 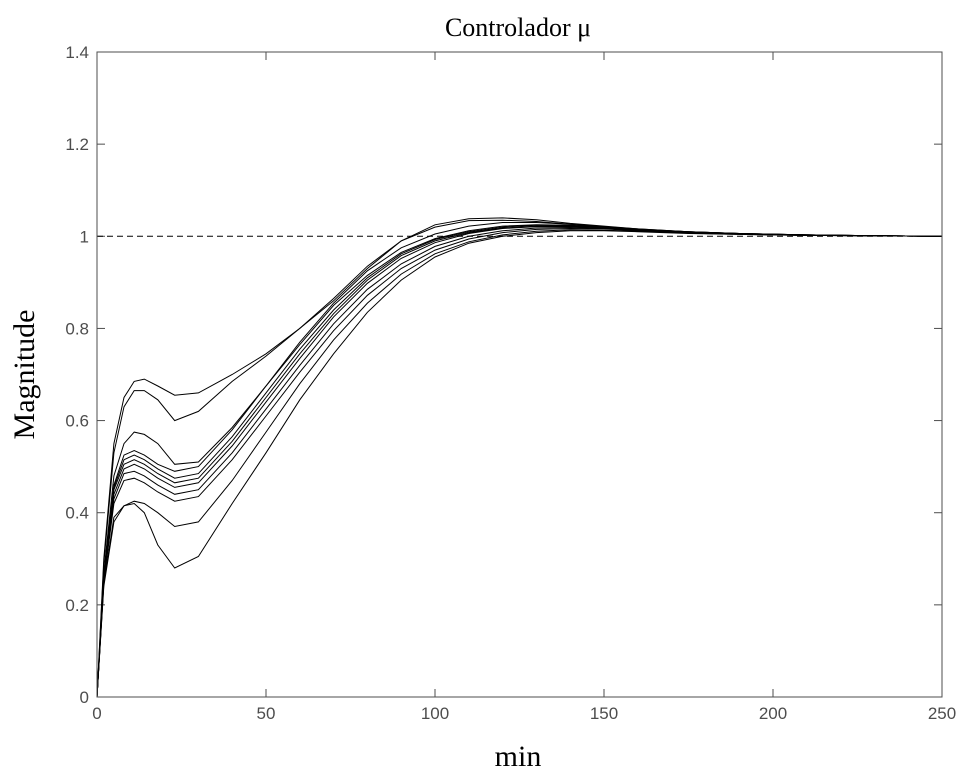 What do you see at coordinates (77, 605) in the screenshot?
I see `y-tick-label: 0.2` at bounding box center [77, 605].